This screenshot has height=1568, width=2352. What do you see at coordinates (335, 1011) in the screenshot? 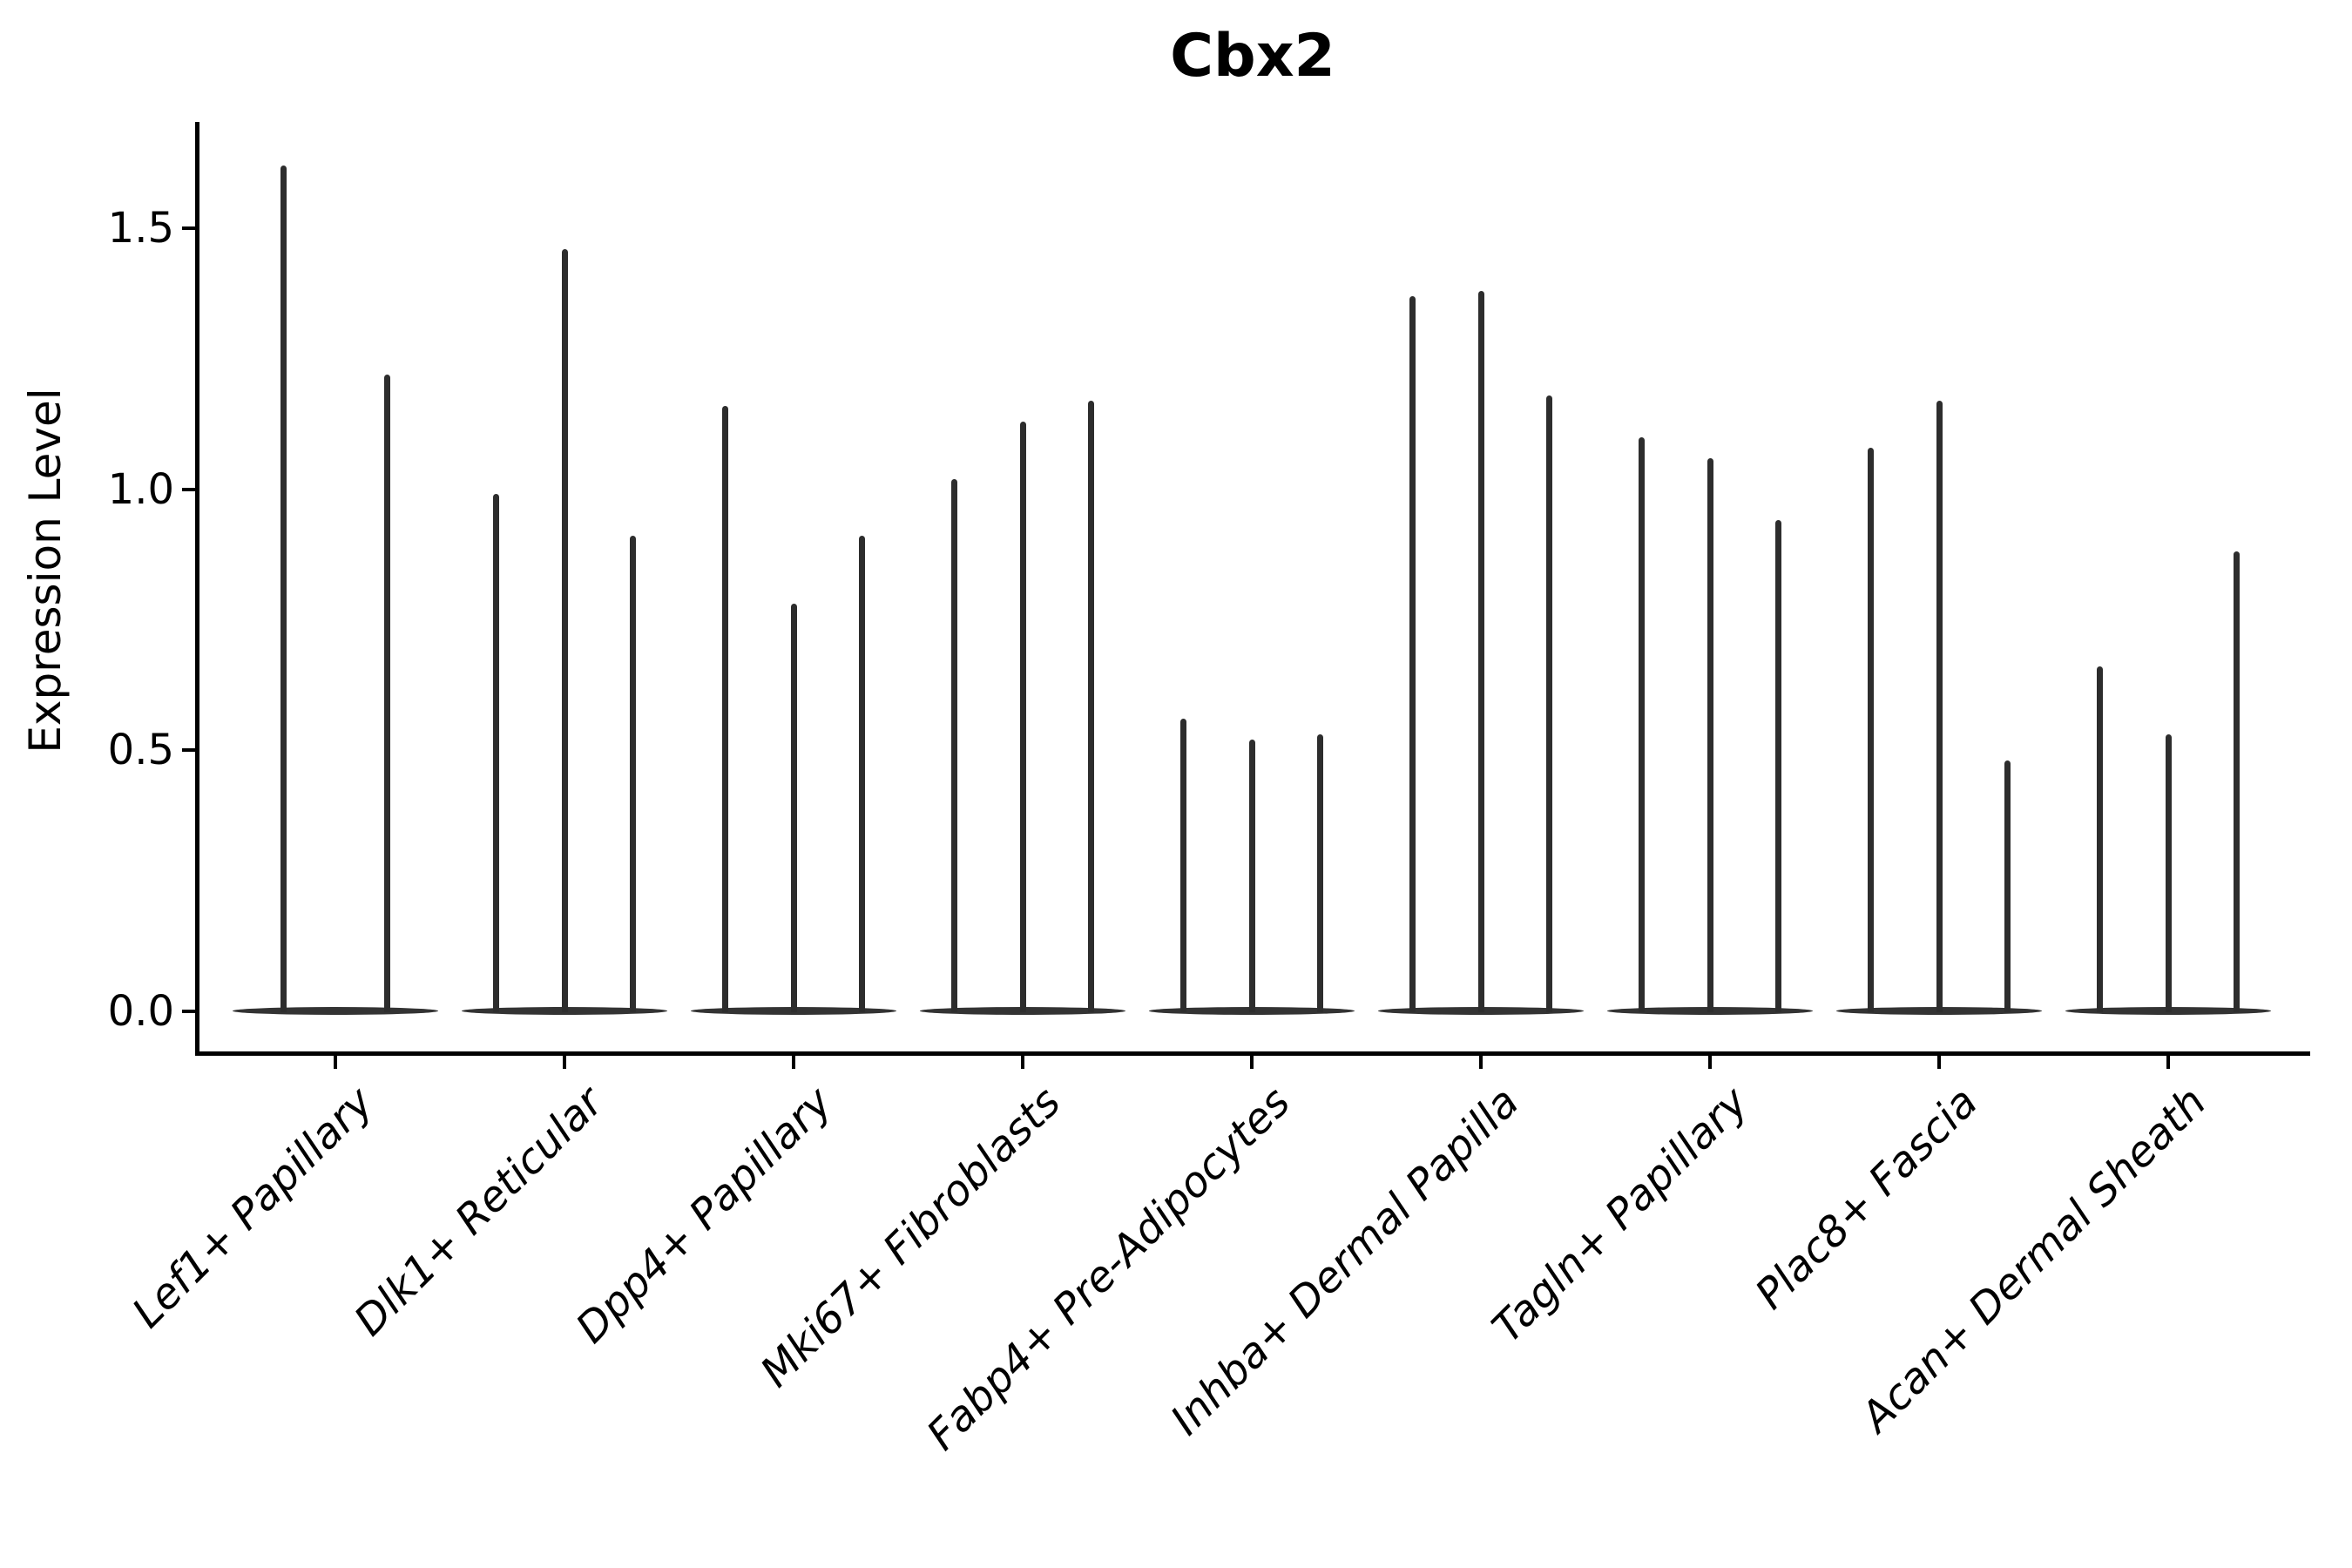
I see `violin-base` at bounding box center [335, 1011].